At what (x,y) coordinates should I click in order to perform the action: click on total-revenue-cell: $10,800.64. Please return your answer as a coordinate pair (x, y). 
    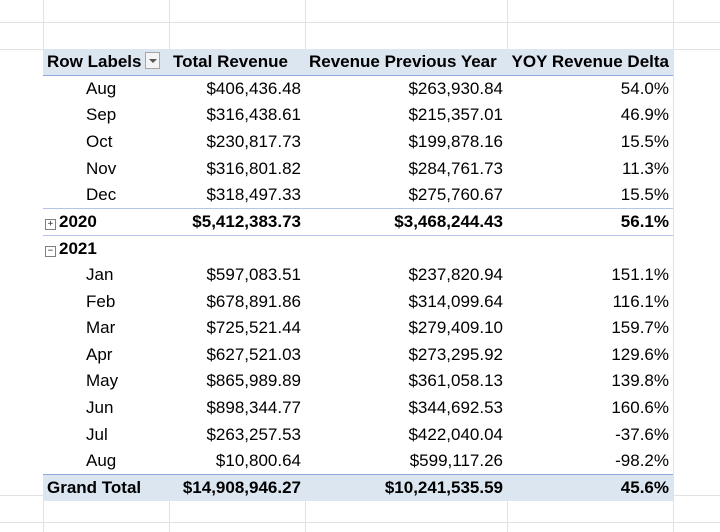
    Looking at the image, I should click on (258, 460).